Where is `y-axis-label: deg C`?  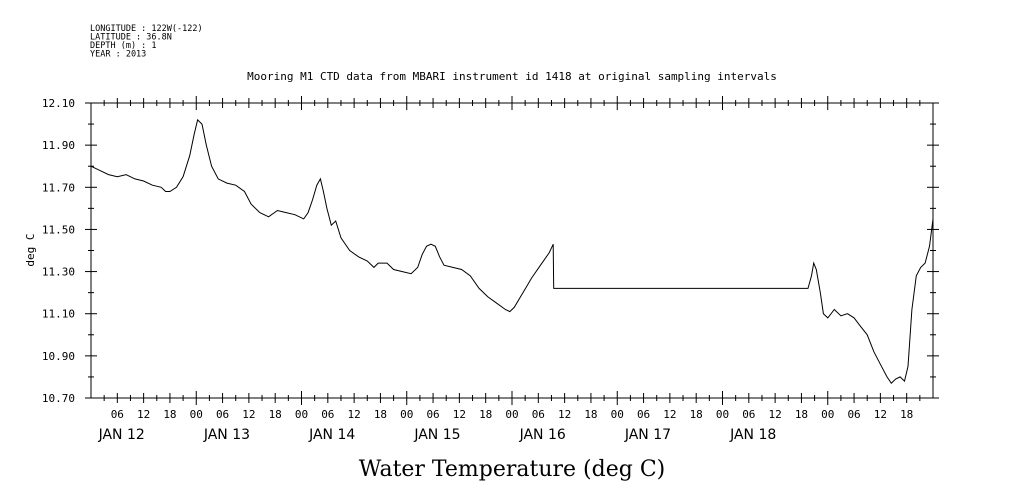
y-axis-label: deg C is located at coordinates (30, 249).